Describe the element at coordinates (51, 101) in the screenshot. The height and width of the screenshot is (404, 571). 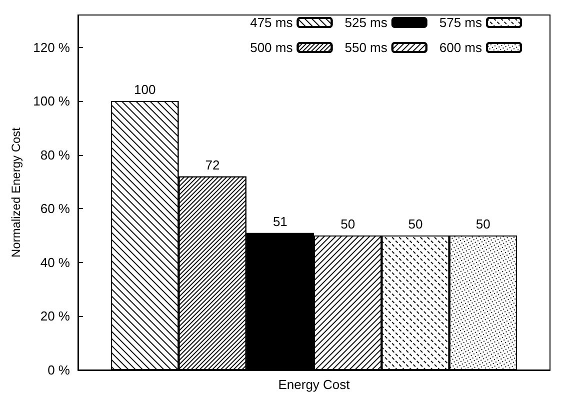
I see `y-tick-label: 100 %` at that location.